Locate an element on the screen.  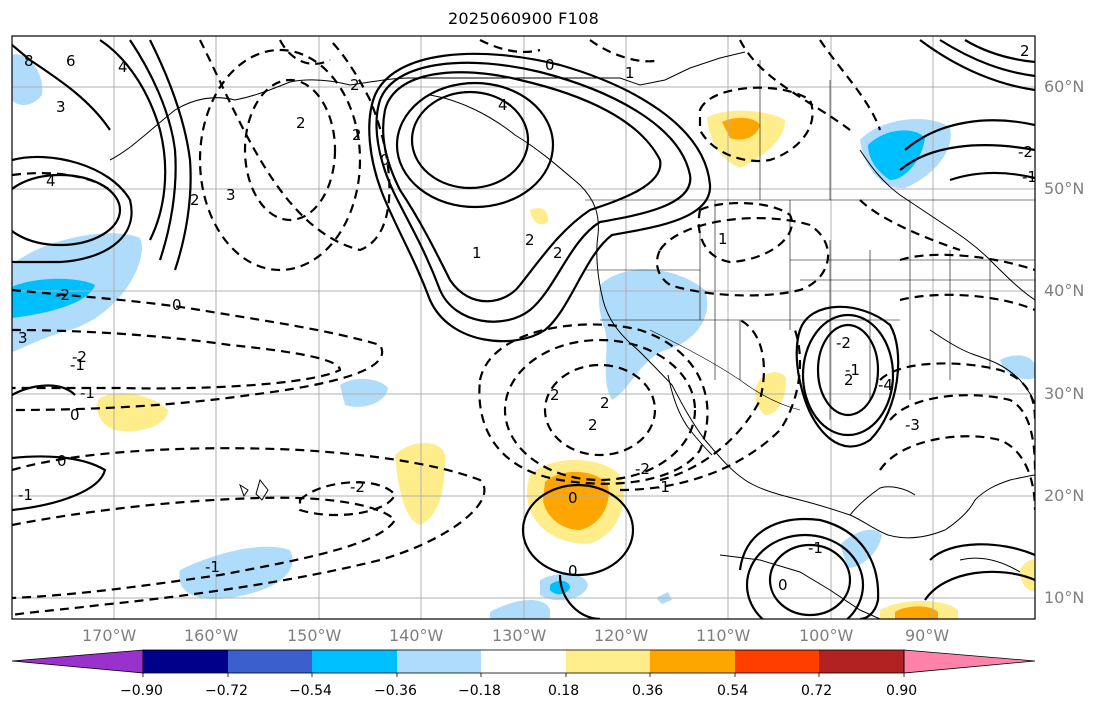
colorbar-extend-low is located at coordinates (77, 661).